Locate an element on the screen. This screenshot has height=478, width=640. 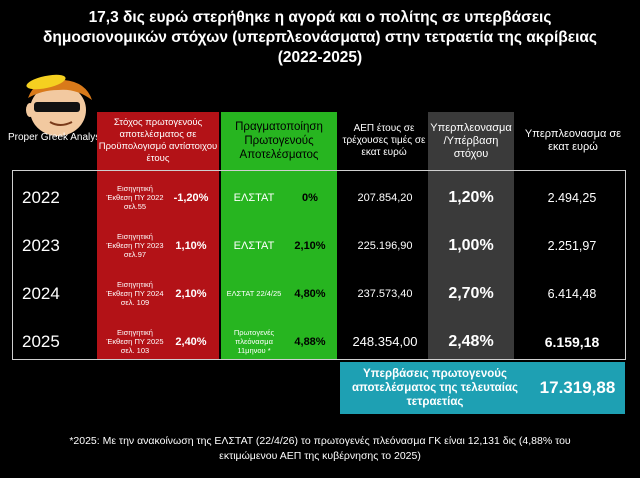
surplus-pct-cell: 2,70% is located at coordinates (471, 293).